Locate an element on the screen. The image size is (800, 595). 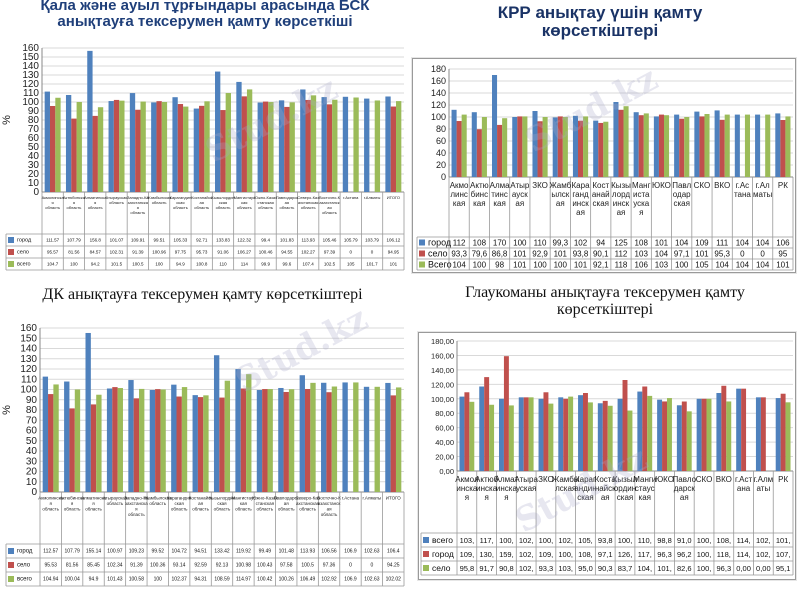
data-label-bsk: 95.57 is located at coordinates (53, 251).